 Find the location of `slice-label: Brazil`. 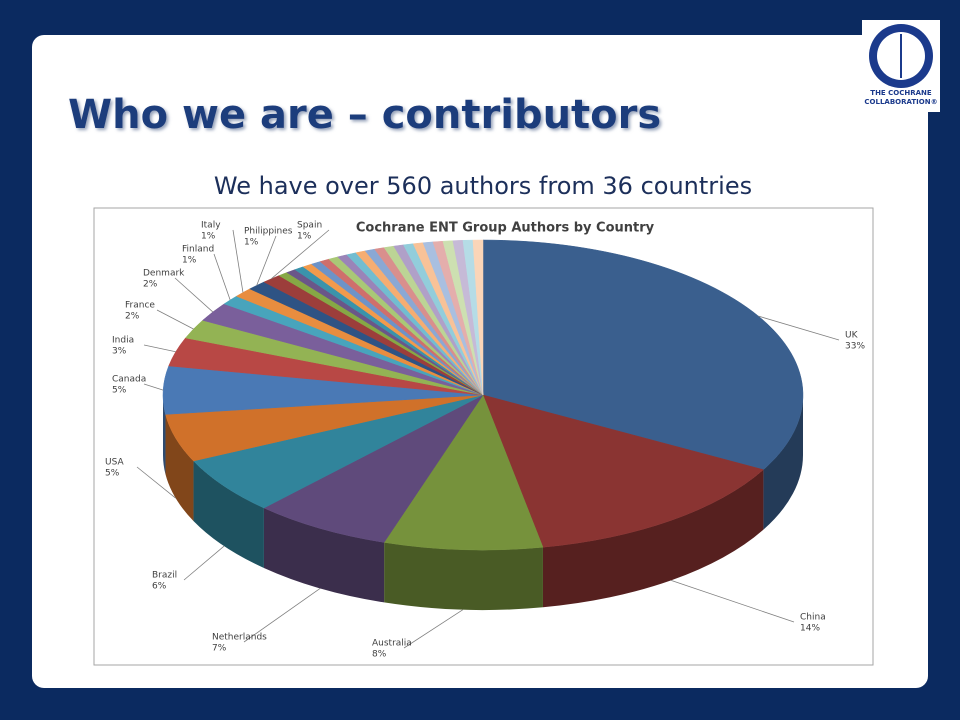

slice-label: Brazil is located at coordinates (164, 576).